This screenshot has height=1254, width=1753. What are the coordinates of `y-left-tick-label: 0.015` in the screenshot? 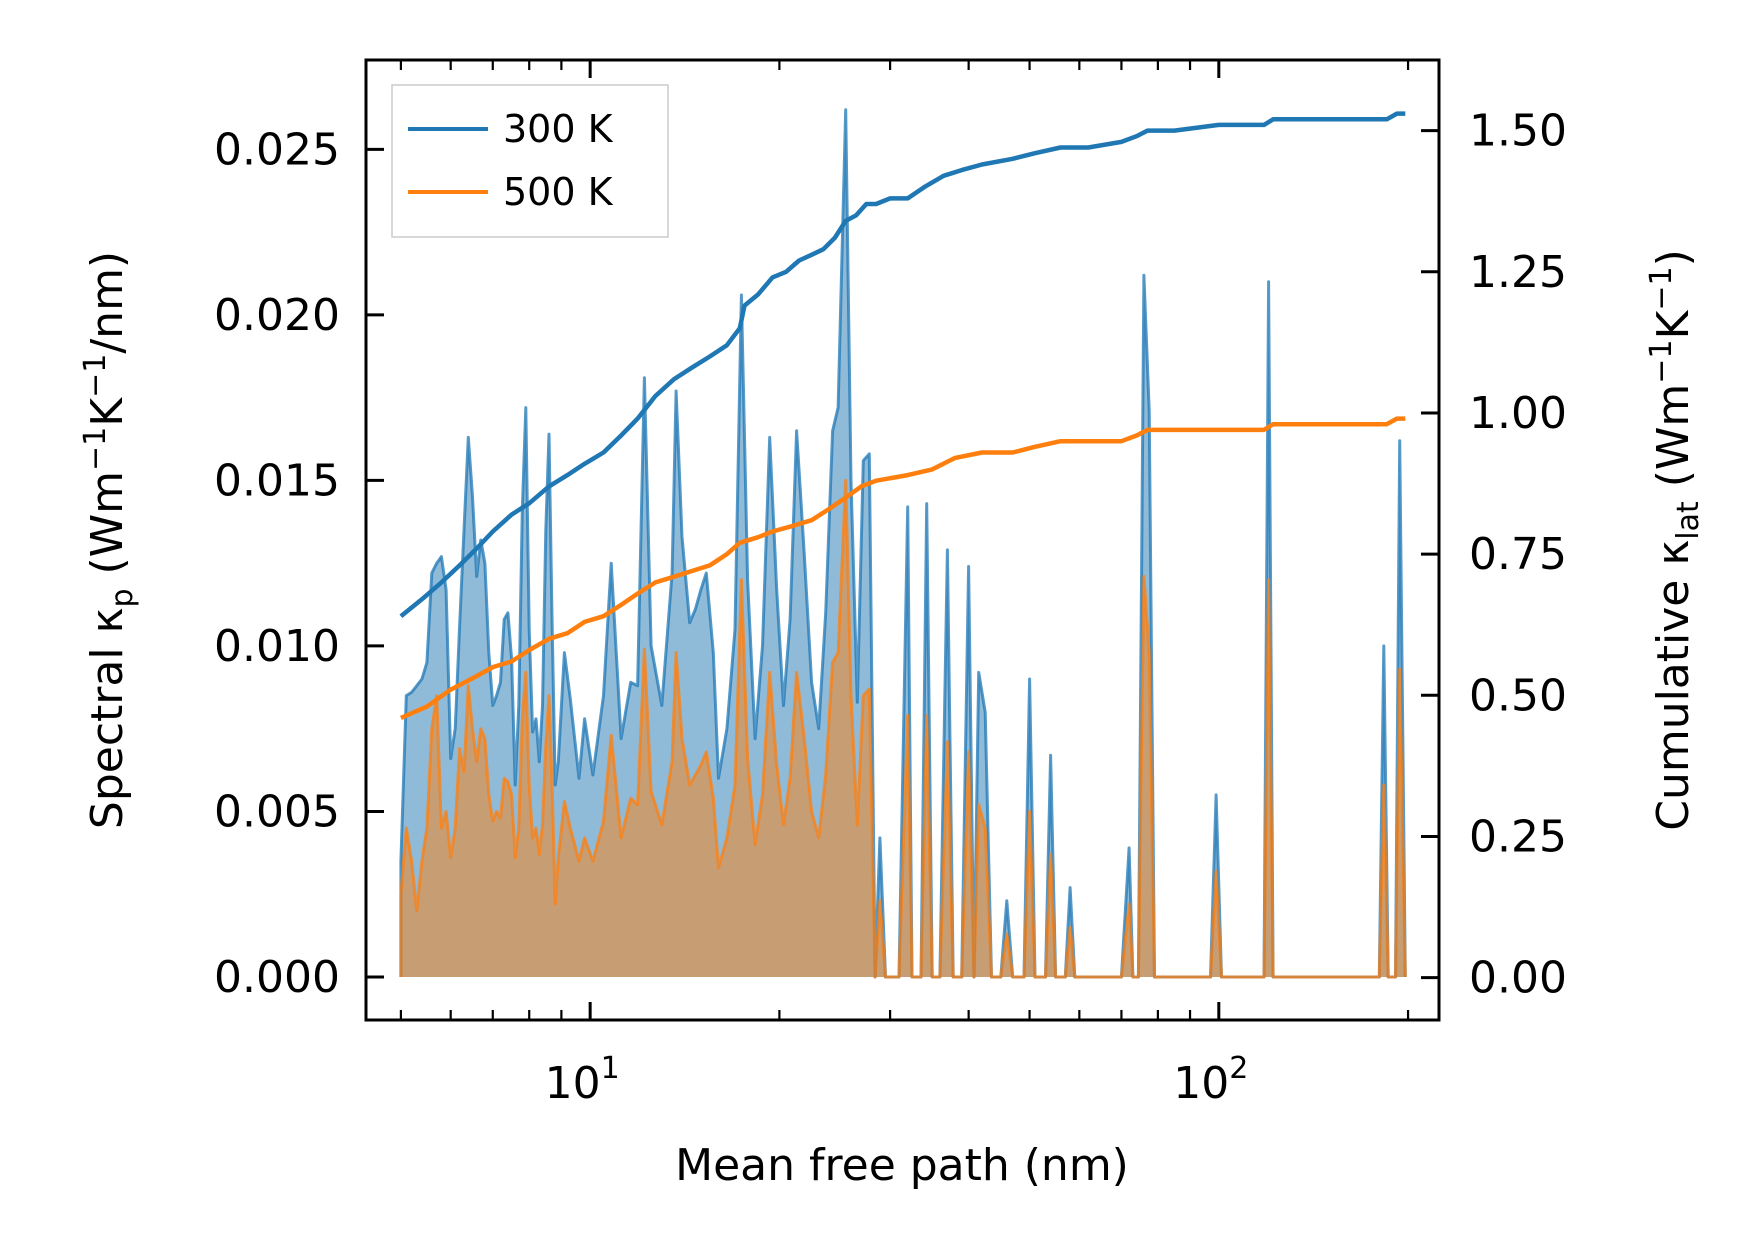 It's located at (277, 480).